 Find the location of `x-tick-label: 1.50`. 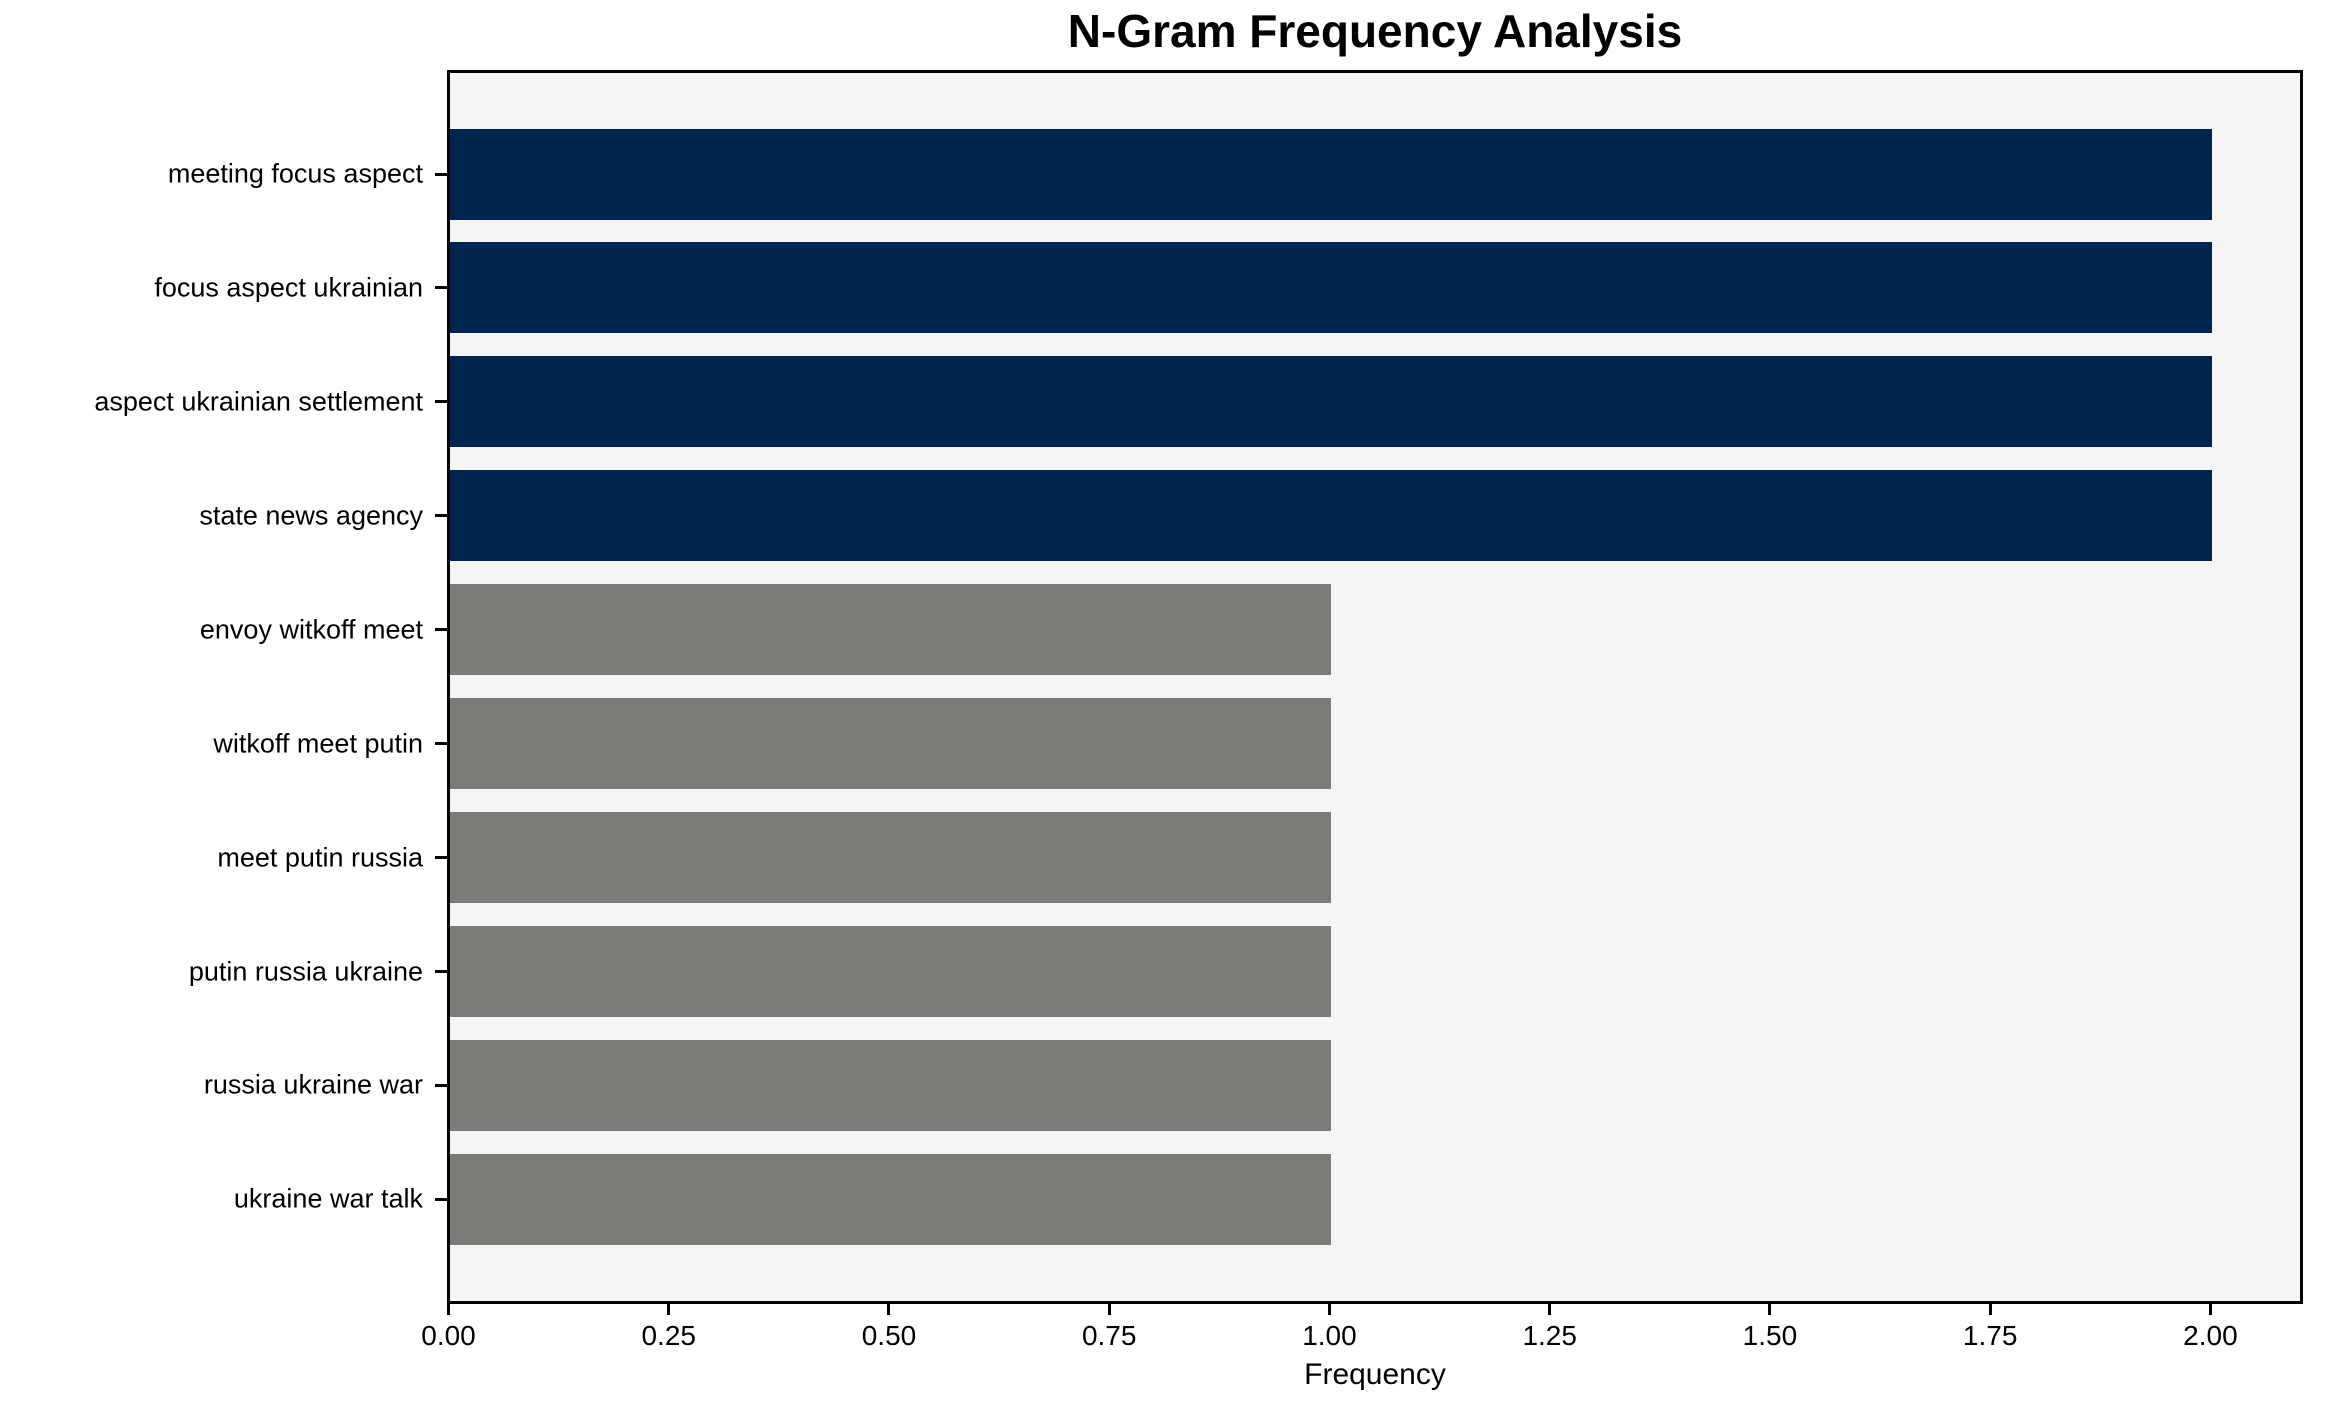

x-tick-label: 1.50 is located at coordinates (1770, 1335).